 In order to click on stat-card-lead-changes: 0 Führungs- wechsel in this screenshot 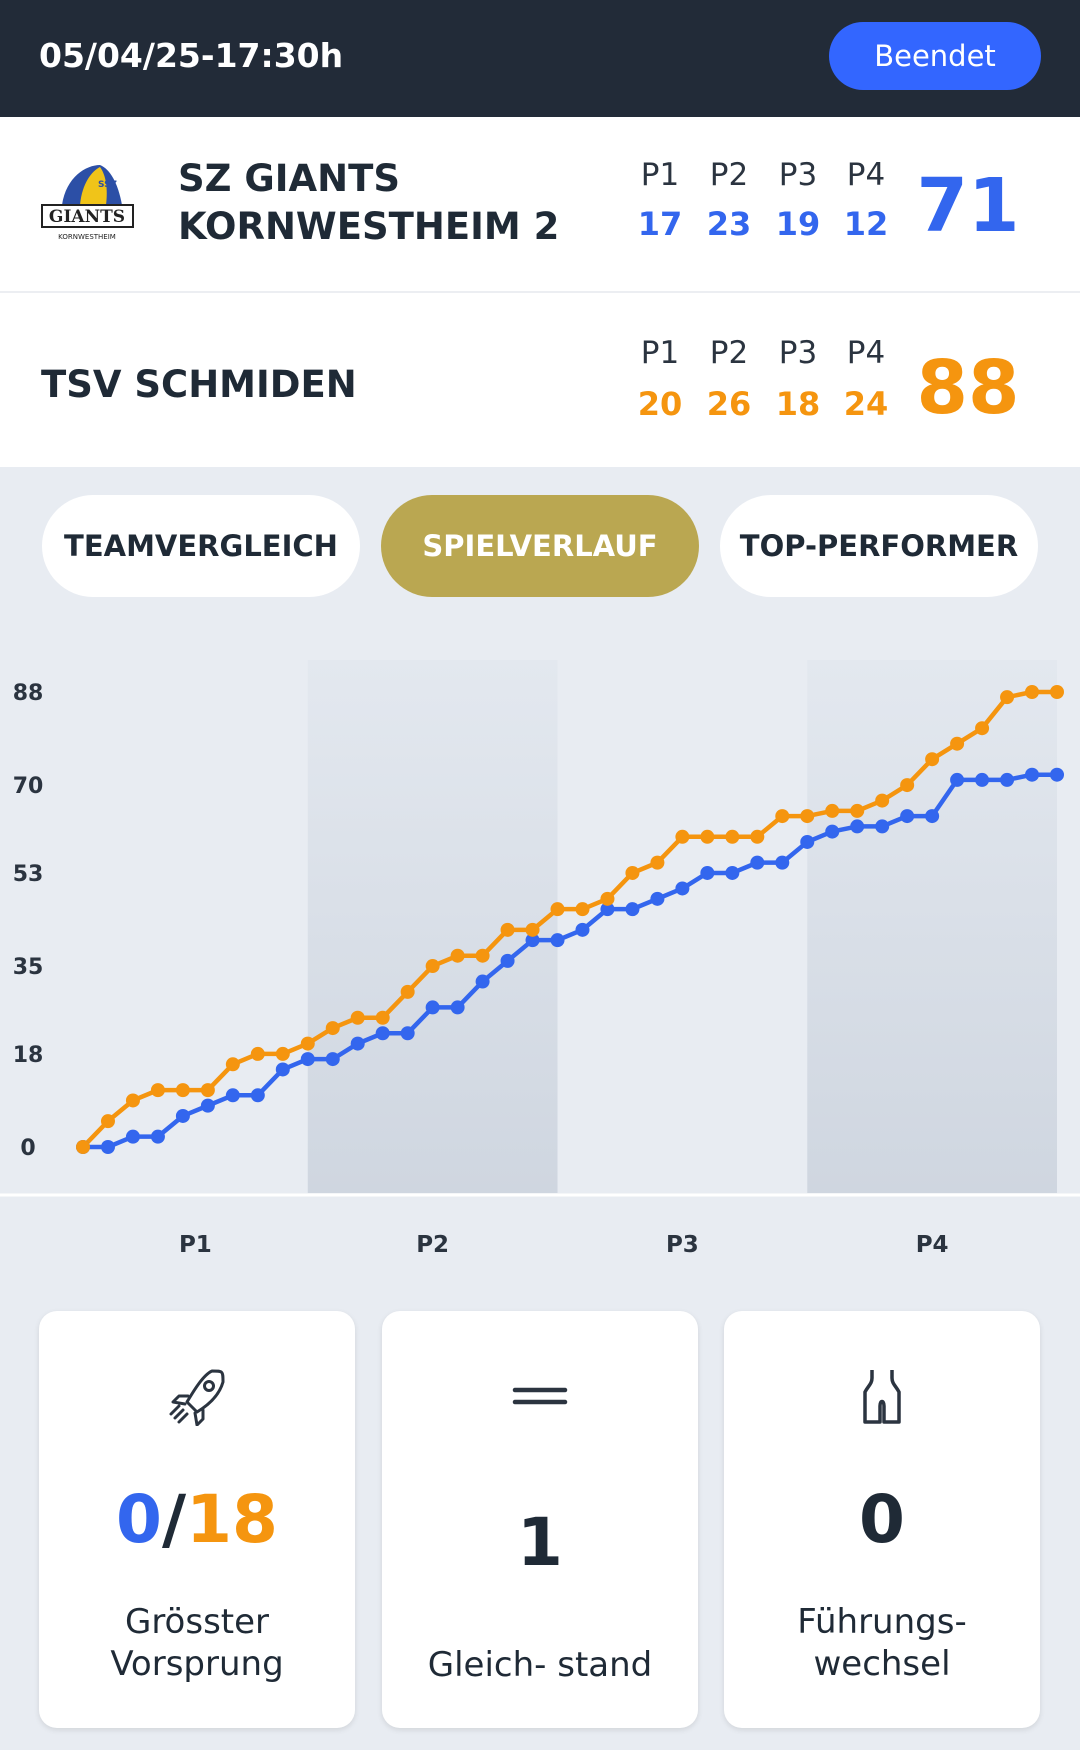, I will do `click(882, 1519)`.